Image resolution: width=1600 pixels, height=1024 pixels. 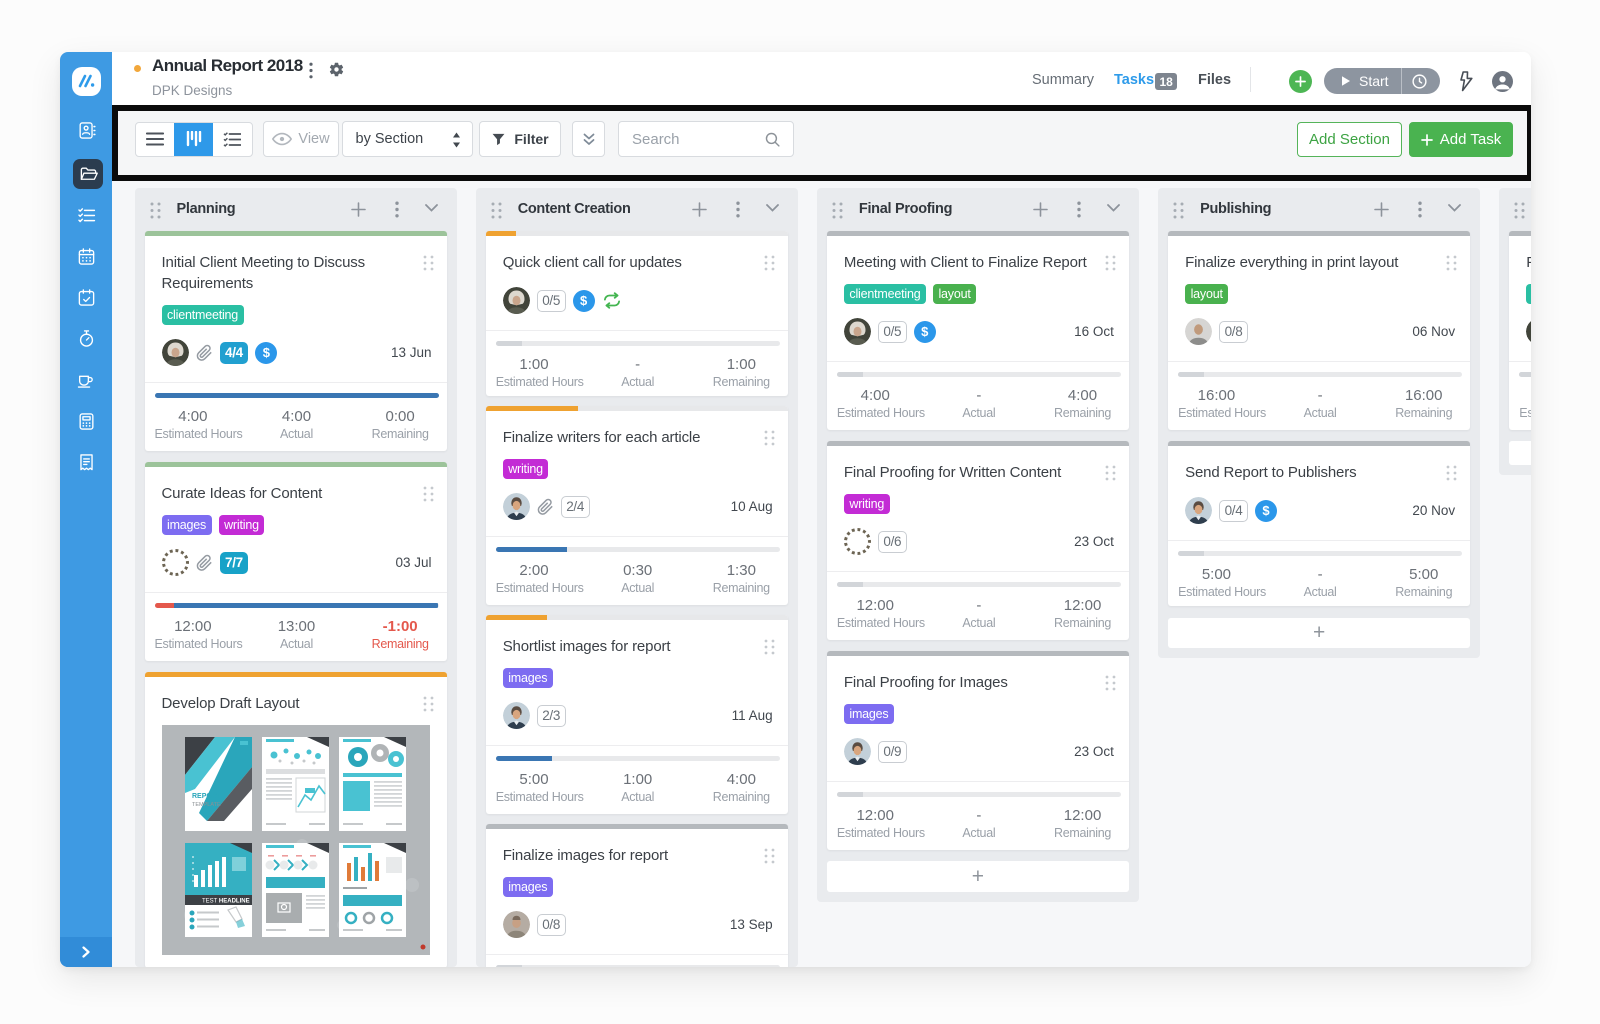 What do you see at coordinates (226, 902) in the screenshot?
I see `svg-text: TEST HEADLINE` at bounding box center [226, 902].